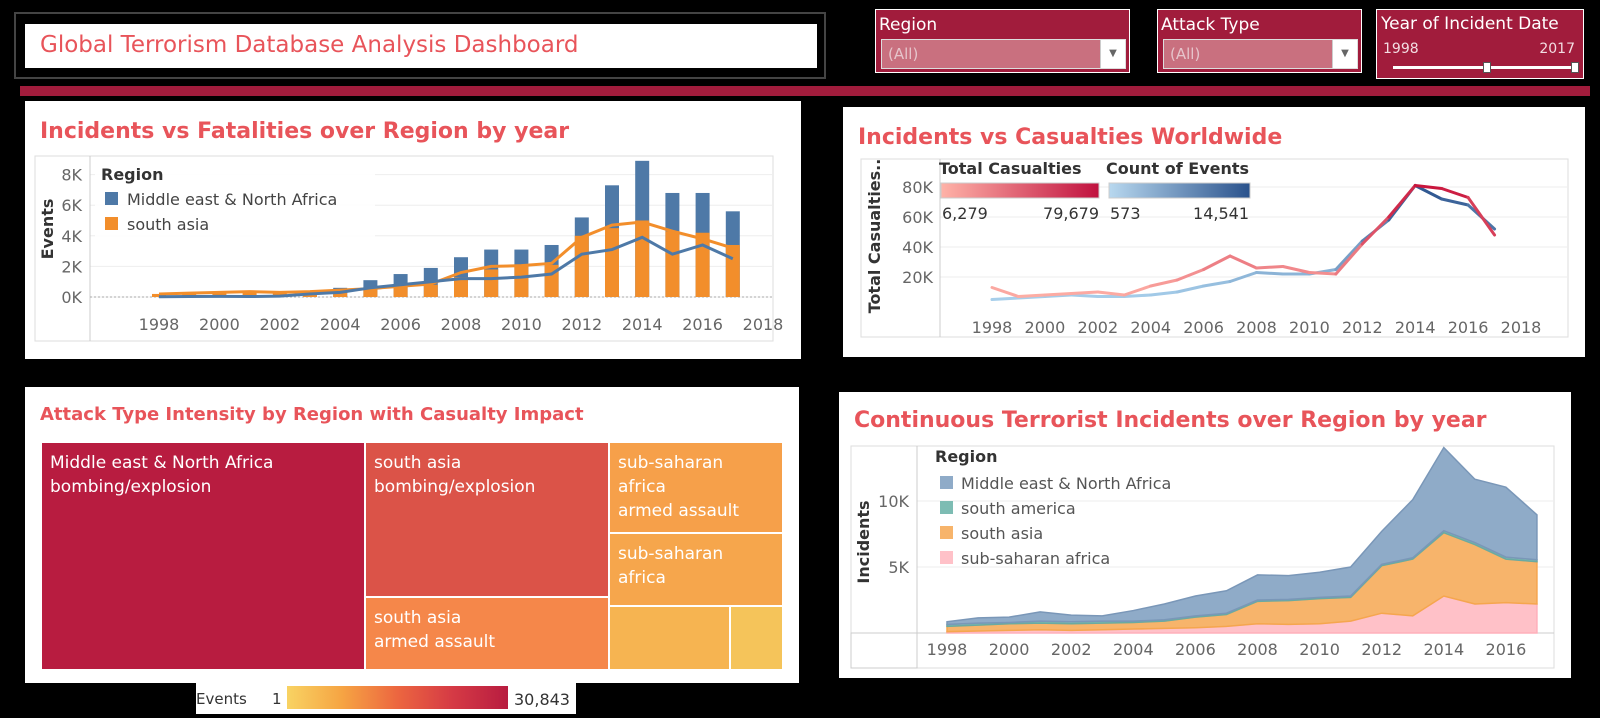 Image resolution: width=1600 pixels, height=718 pixels. Describe the element at coordinates (1362, 327) in the screenshot. I see `chart2-x-tick: 2012` at that location.